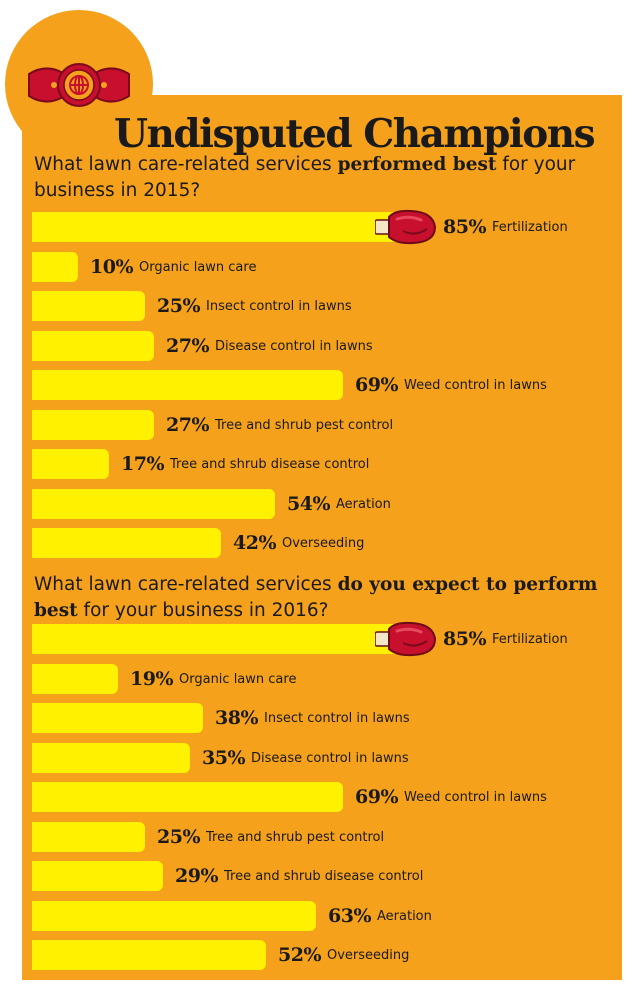 This screenshot has width=632, height=1000. I want to click on bar-label: 42% Overseeding, so click(298, 543).